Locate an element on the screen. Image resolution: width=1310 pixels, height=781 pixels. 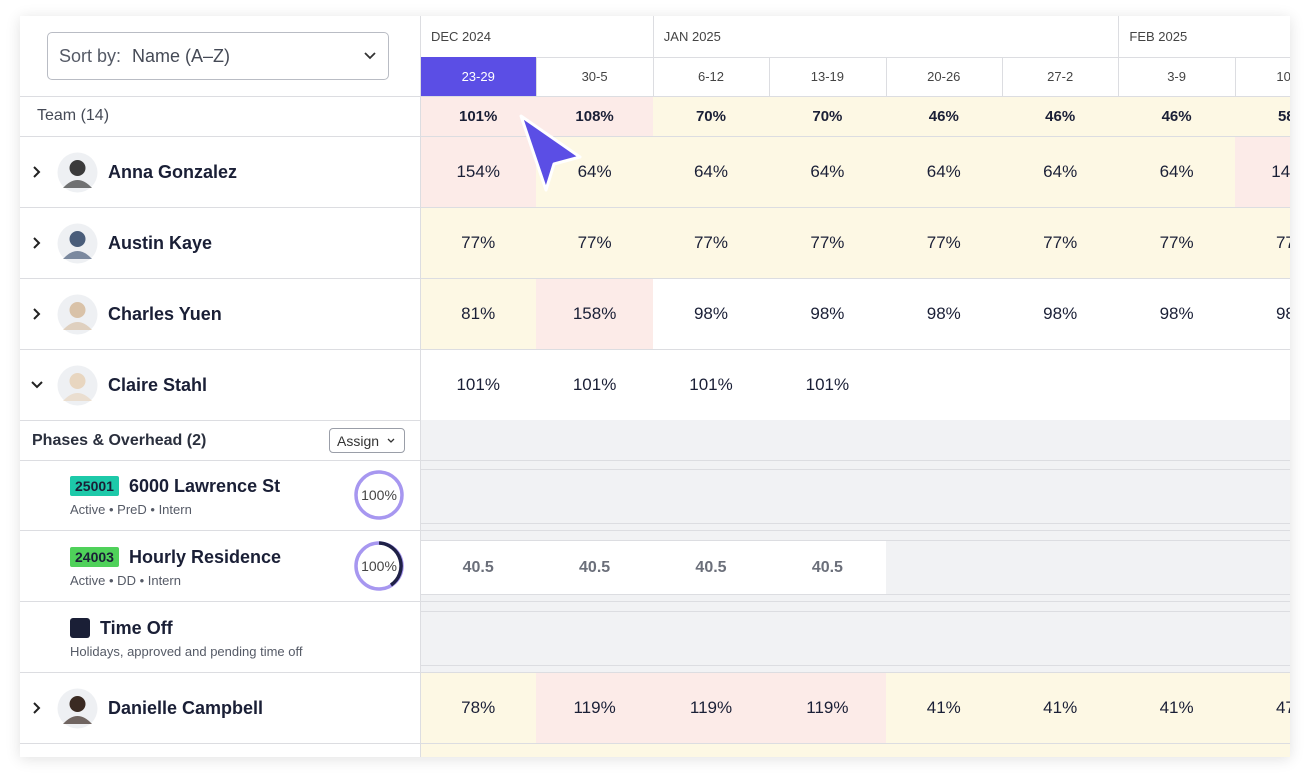
left-panel-divider is located at coordinates (420, 386).